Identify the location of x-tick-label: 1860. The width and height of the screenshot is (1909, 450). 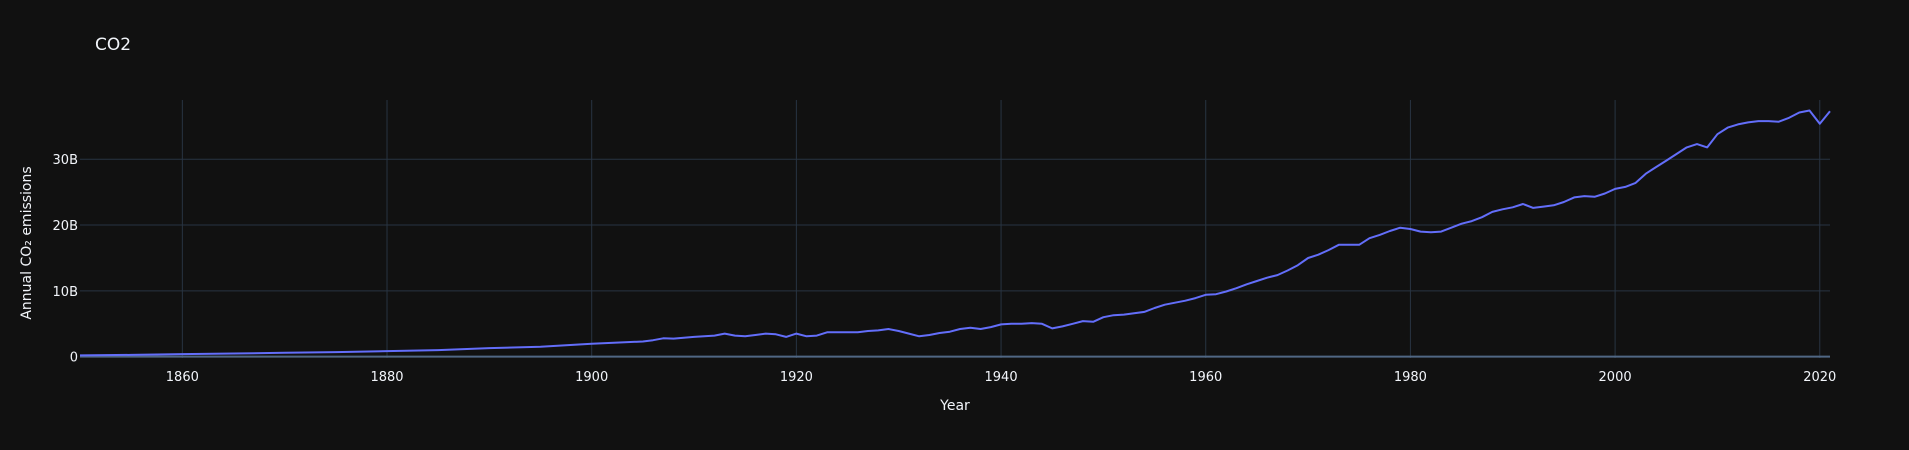
(182, 377).